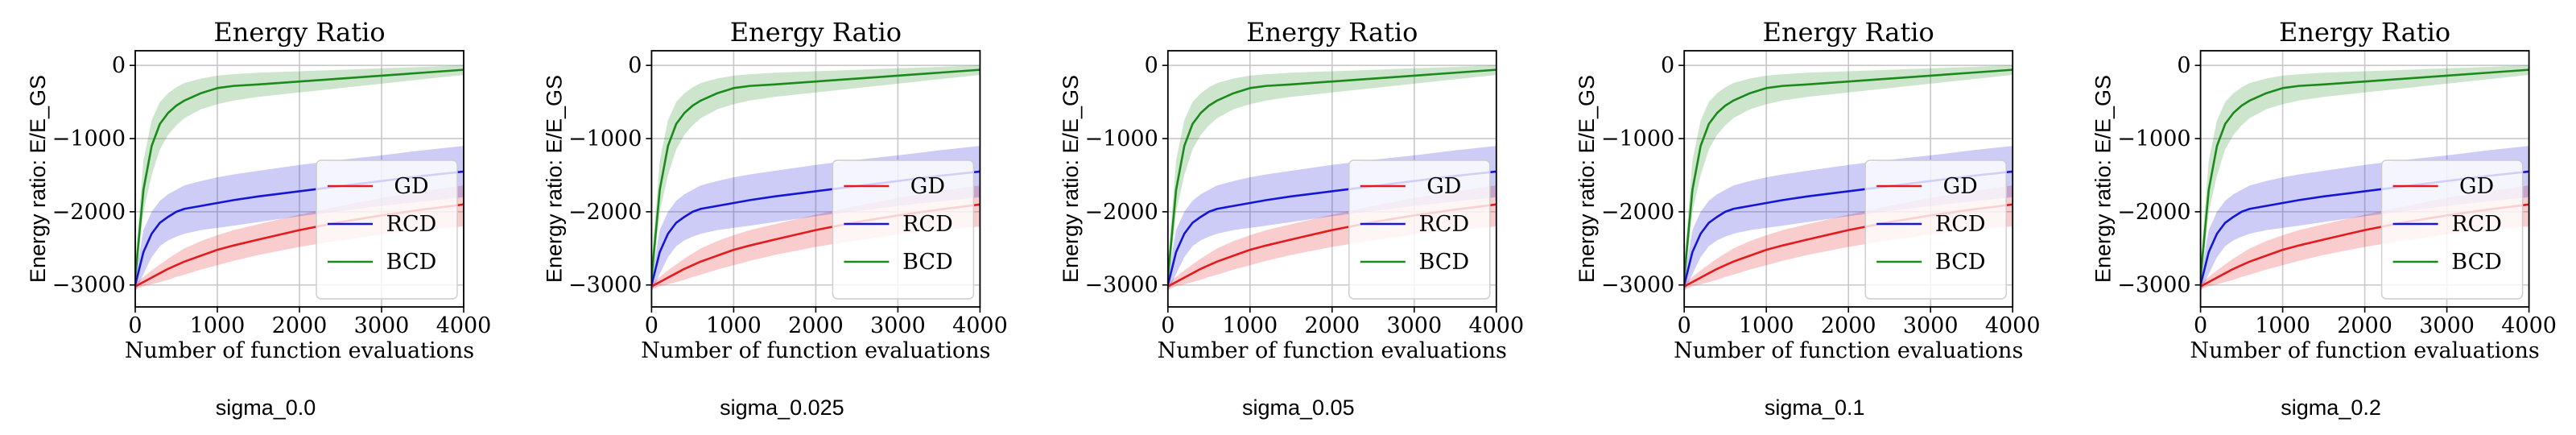 This screenshot has height=435, width=2576. What do you see at coordinates (782, 408) in the screenshot?
I see `panel-caption: sigma_0.025` at bounding box center [782, 408].